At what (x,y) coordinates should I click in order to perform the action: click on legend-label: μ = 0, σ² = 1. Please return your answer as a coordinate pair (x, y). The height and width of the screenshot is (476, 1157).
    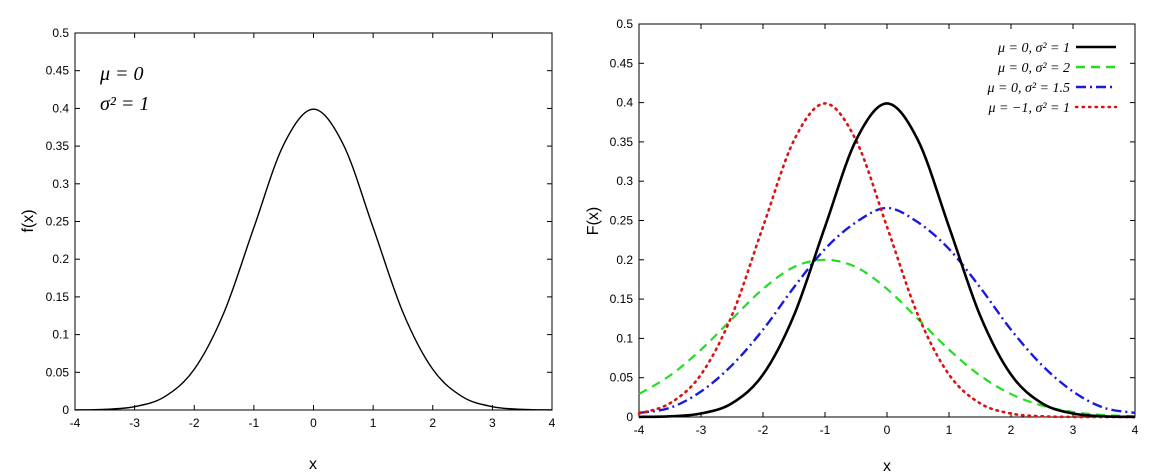
    Looking at the image, I should click on (1033, 48).